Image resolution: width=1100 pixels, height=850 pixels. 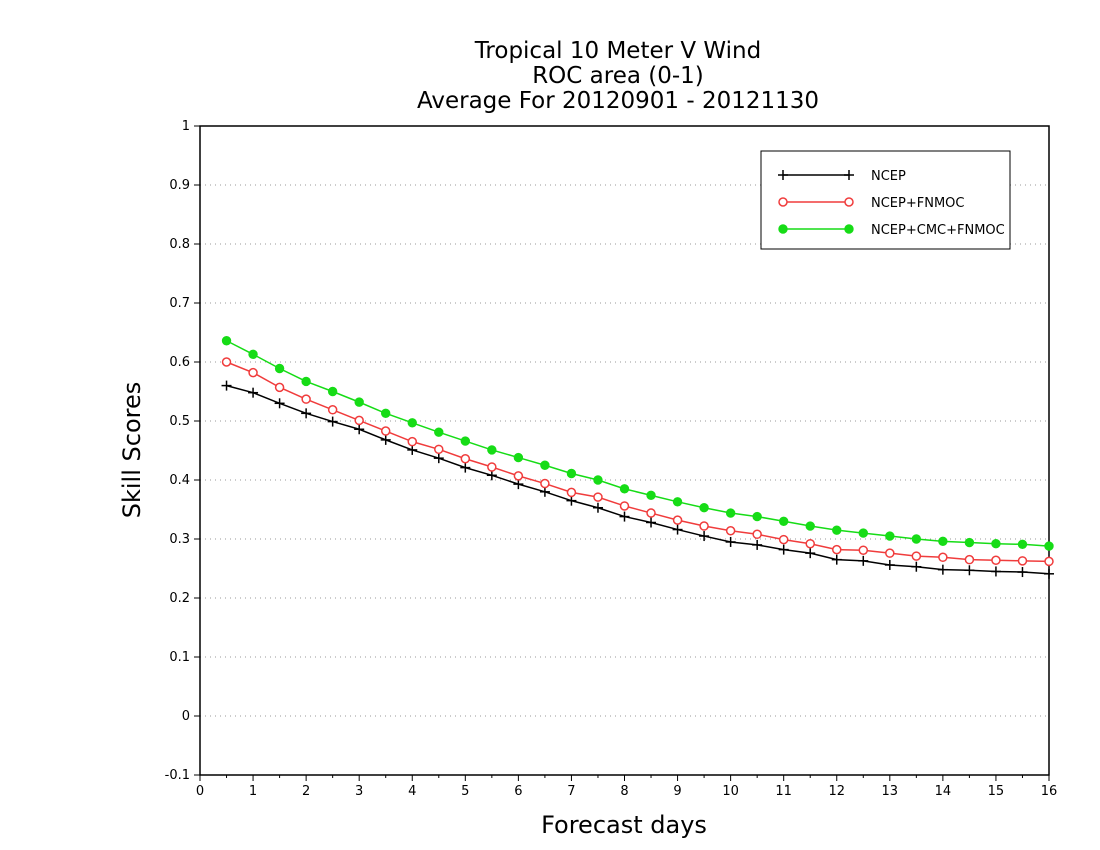 I want to click on y-tick-label: -0.1, so click(x=177, y=775).